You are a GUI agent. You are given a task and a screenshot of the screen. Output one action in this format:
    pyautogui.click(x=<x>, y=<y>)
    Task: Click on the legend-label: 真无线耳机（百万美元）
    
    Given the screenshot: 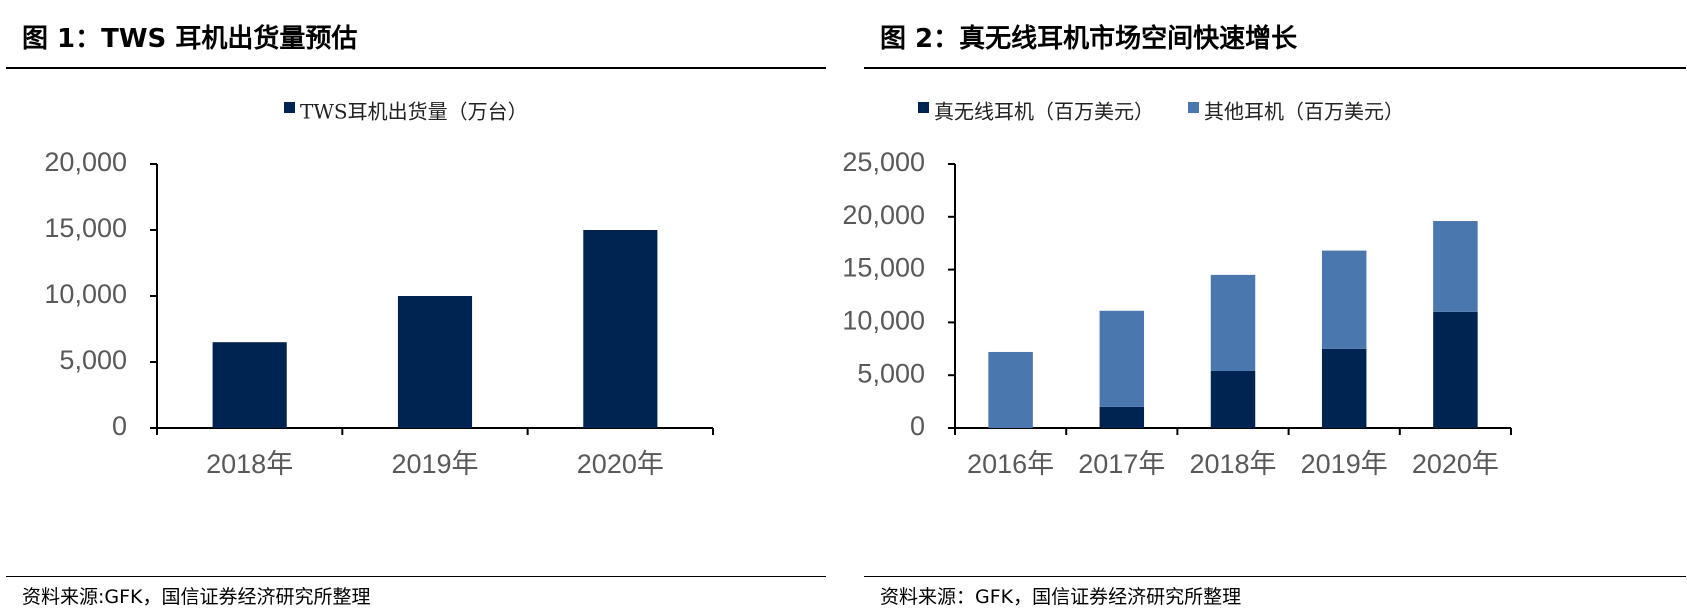 What is the action you would take?
    pyautogui.click(x=1044, y=112)
    